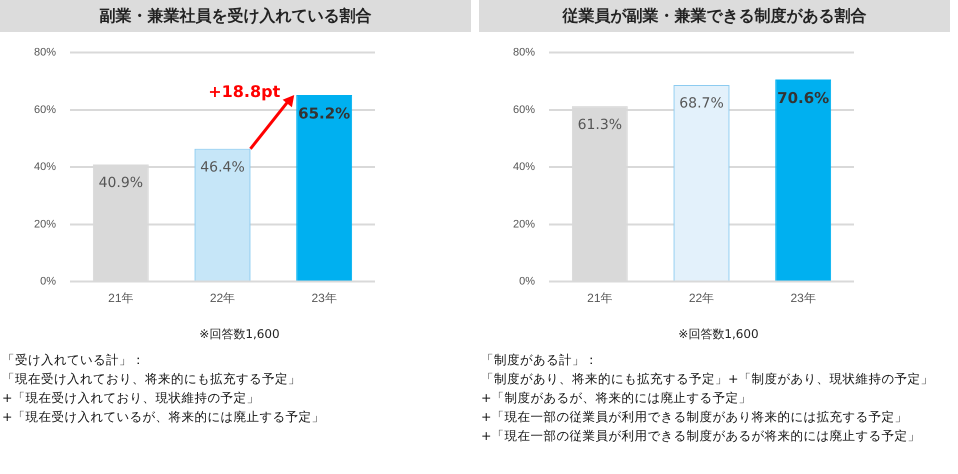 This screenshot has height=474, width=958. Describe the element at coordinates (701, 104) in the screenshot. I see `data-label: 68.7%` at that location.